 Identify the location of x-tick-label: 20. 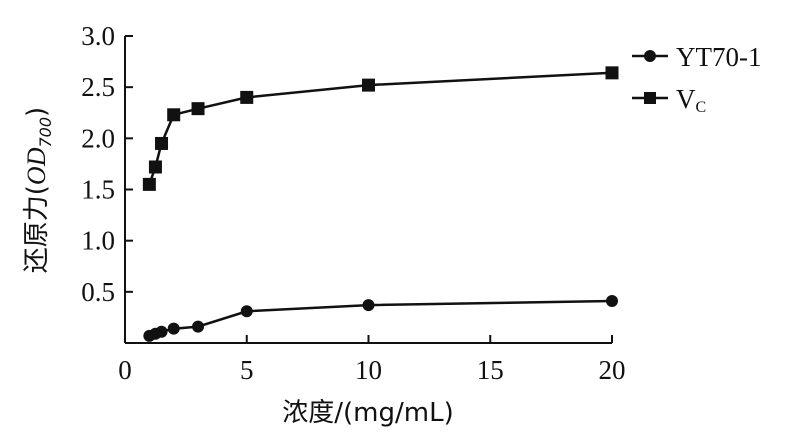
(612, 370).